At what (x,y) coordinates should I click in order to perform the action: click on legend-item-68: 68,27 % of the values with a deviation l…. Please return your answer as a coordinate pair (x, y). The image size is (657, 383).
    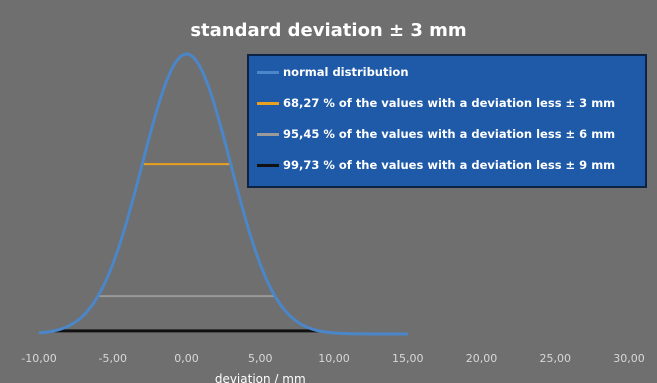
    Looking at the image, I should click on (436, 103).